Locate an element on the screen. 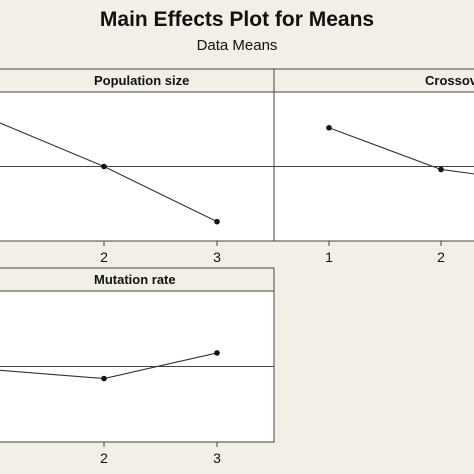 The width and height of the screenshot is (474, 474). chart-subtitle: Data Means is located at coordinates (237, 45).